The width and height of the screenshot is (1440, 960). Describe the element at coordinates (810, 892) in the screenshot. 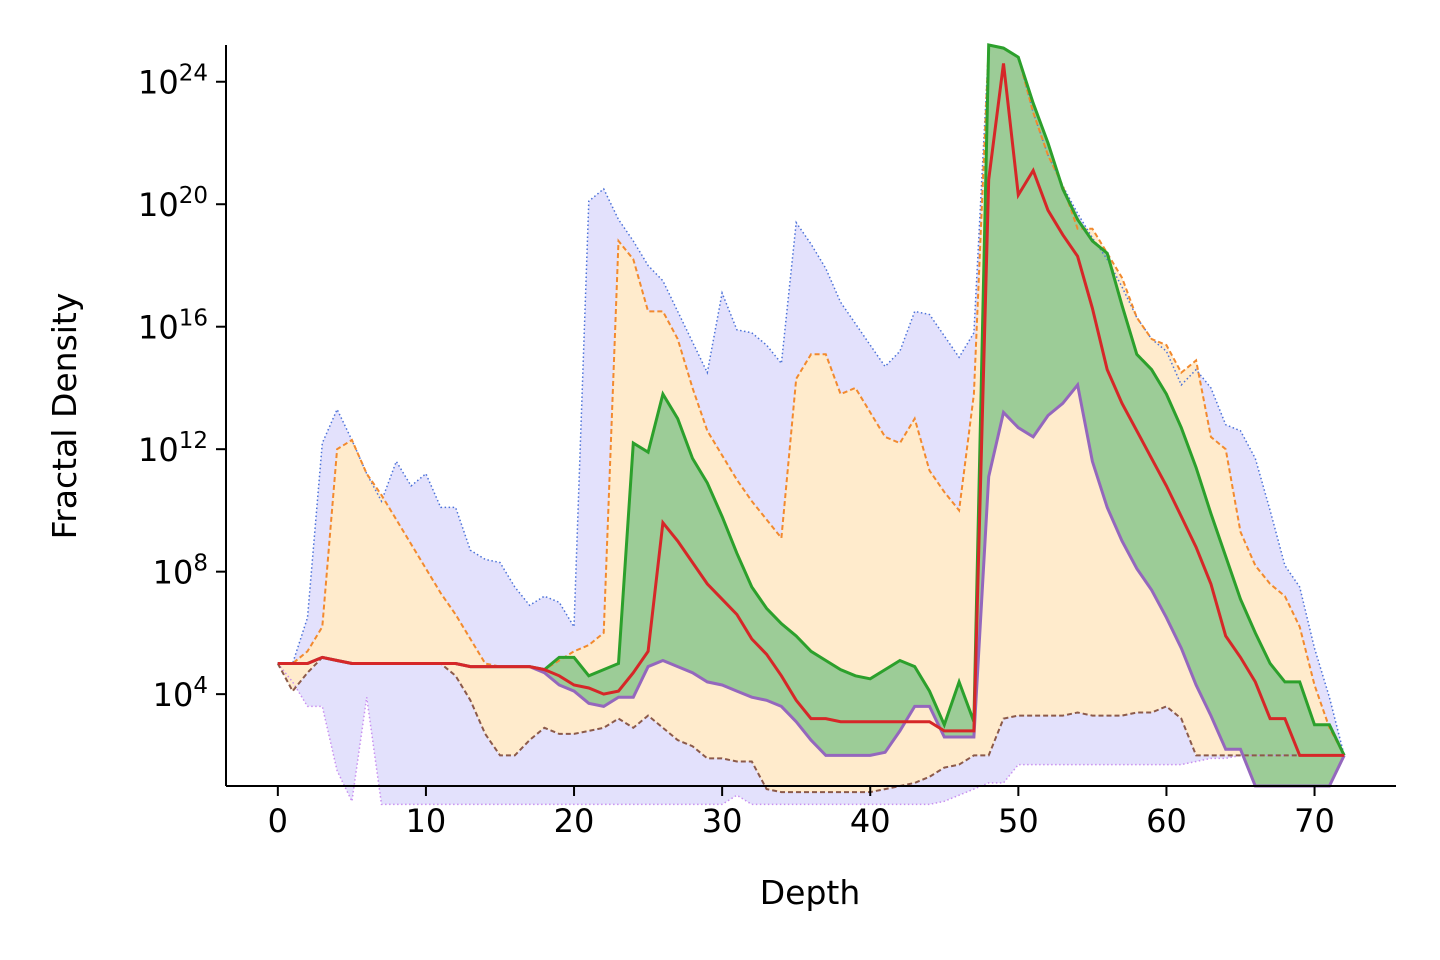

I see `x-axis-label: Depth` at that location.